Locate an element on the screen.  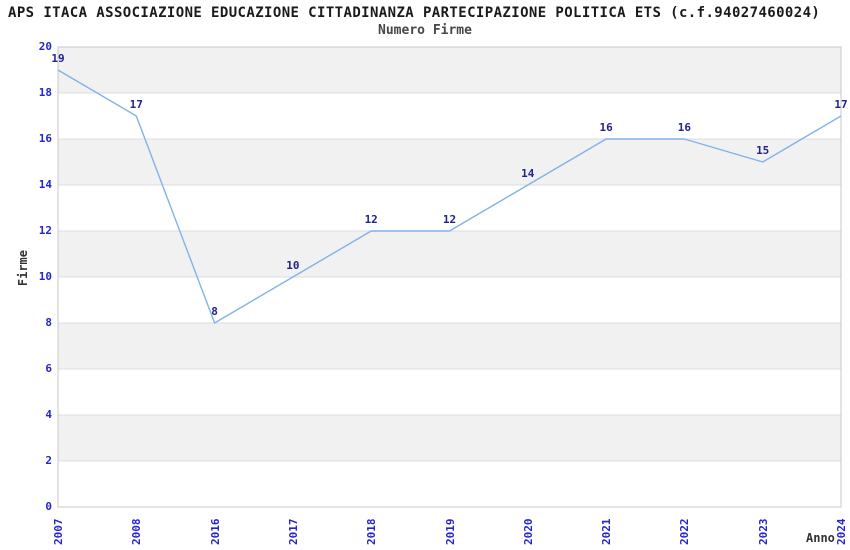
x-tick-label: 2019 is located at coordinates (450, 532).